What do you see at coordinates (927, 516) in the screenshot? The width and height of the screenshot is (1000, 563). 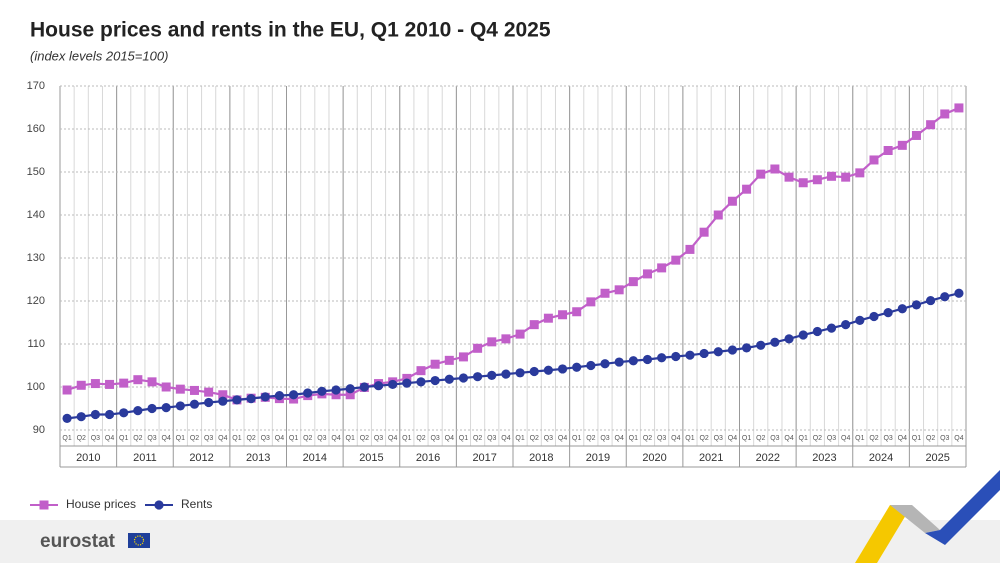 I see `decoration` at bounding box center [927, 516].